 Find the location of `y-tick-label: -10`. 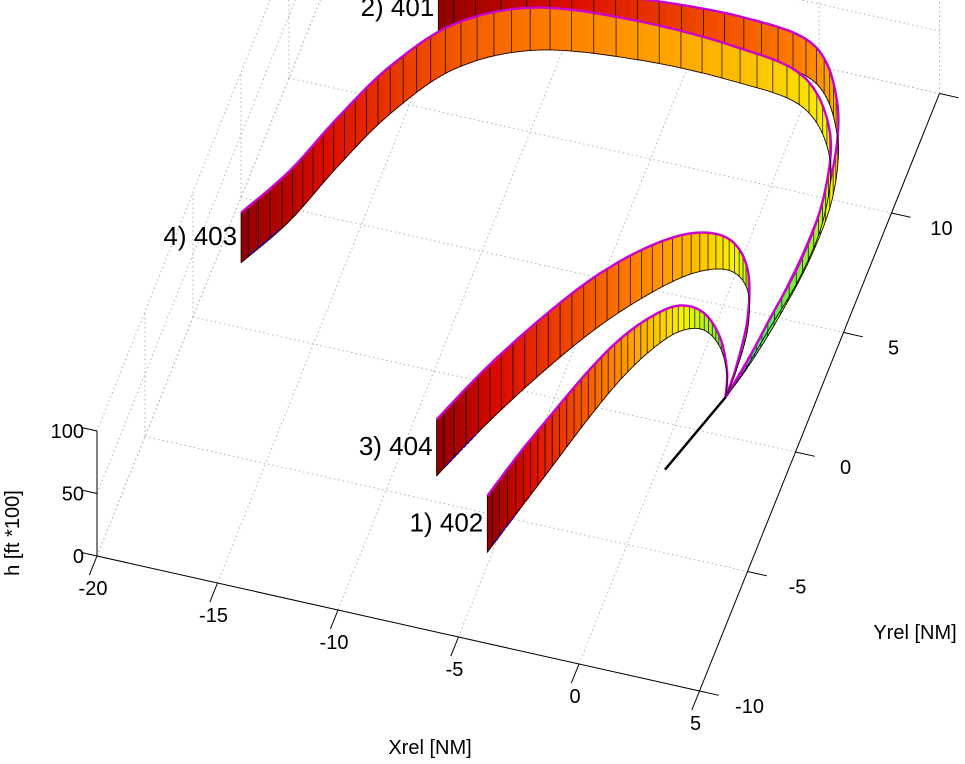

y-tick-label: -10 is located at coordinates (749, 707).